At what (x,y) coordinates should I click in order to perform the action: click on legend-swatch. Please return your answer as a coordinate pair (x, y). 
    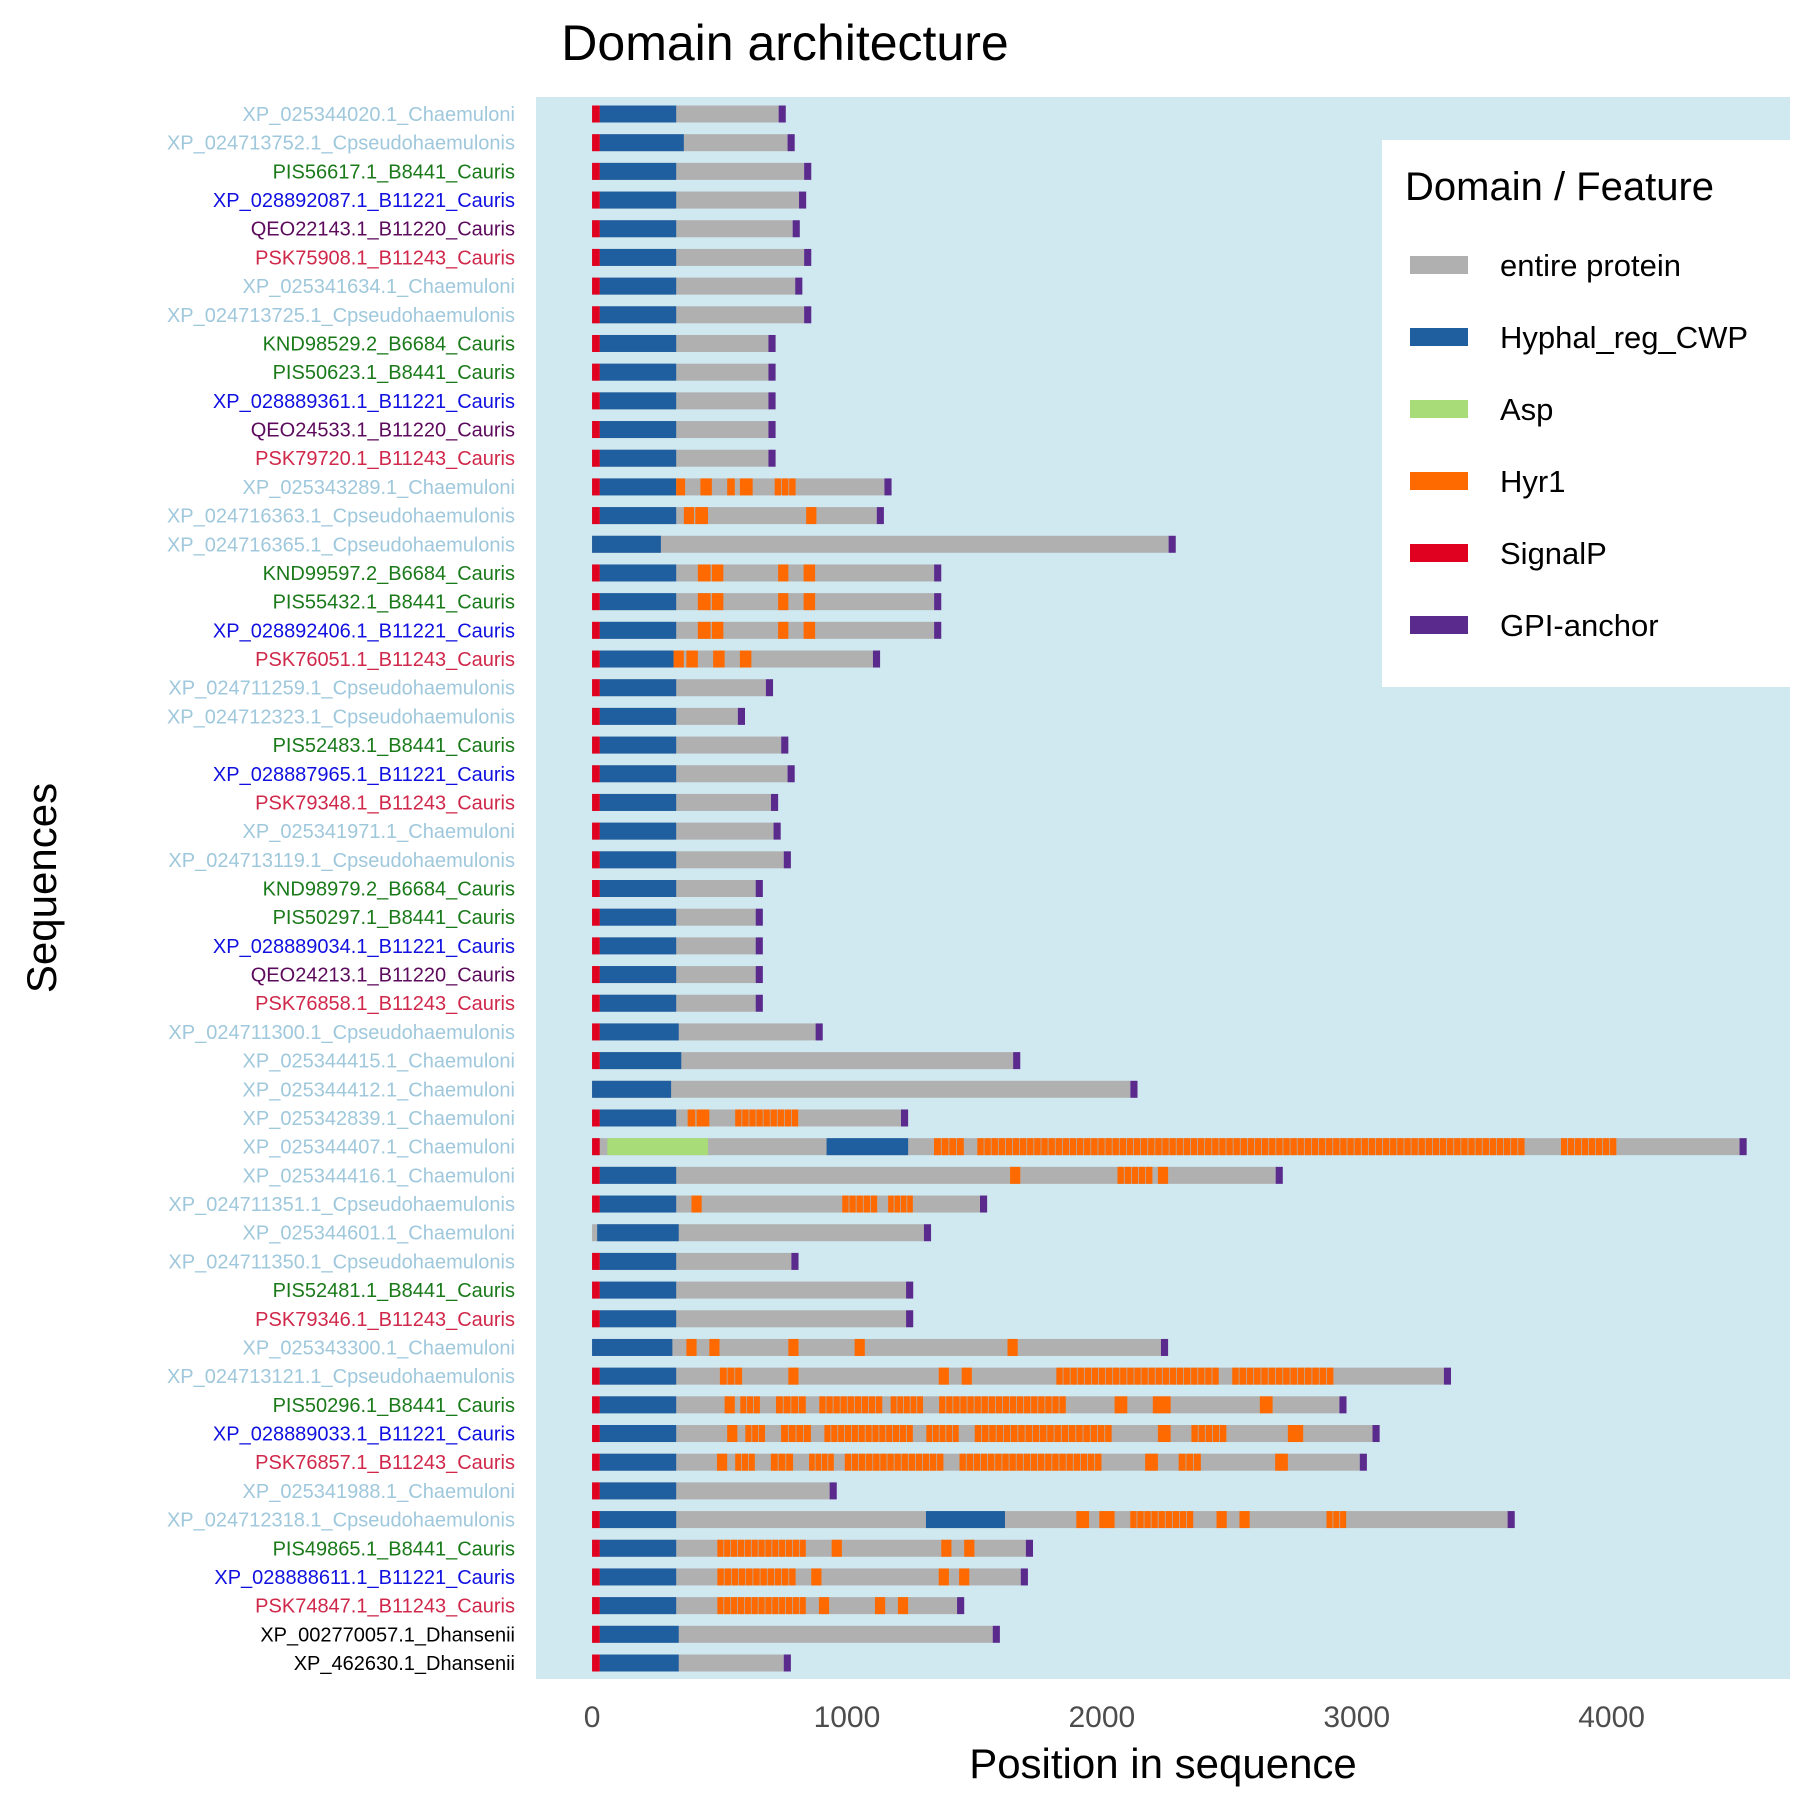
    Looking at the image, I should click on (1439, 337).